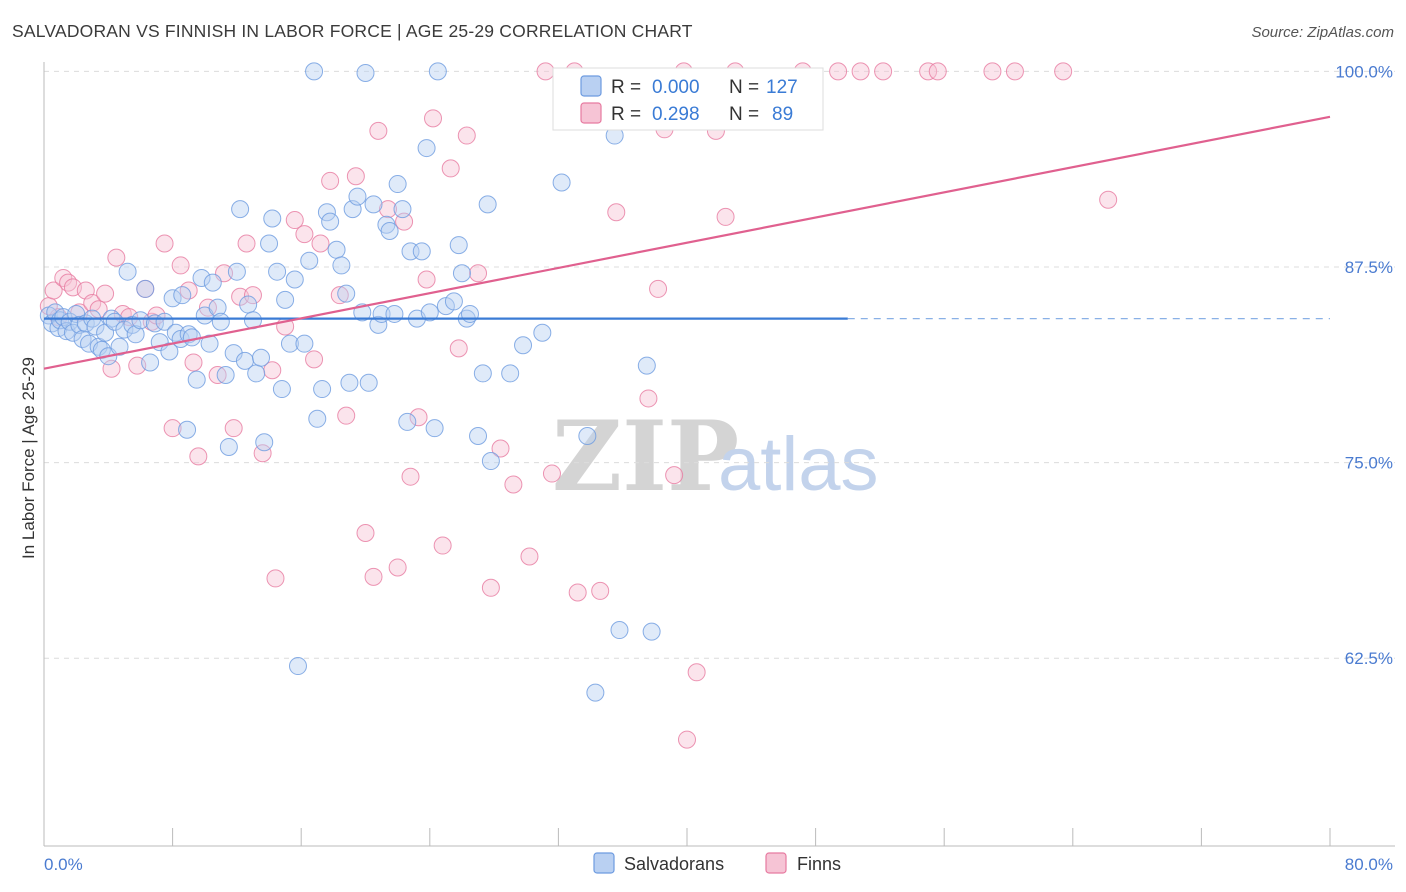  I want to click on bottom-legend: Salvadorans Finns, so click(717, 863).